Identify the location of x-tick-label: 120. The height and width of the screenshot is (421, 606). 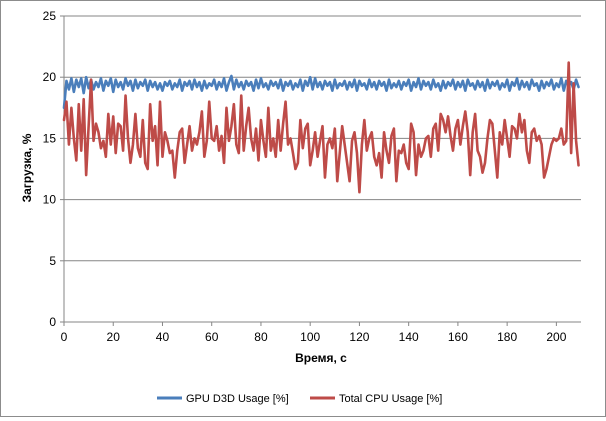
(359, 337).